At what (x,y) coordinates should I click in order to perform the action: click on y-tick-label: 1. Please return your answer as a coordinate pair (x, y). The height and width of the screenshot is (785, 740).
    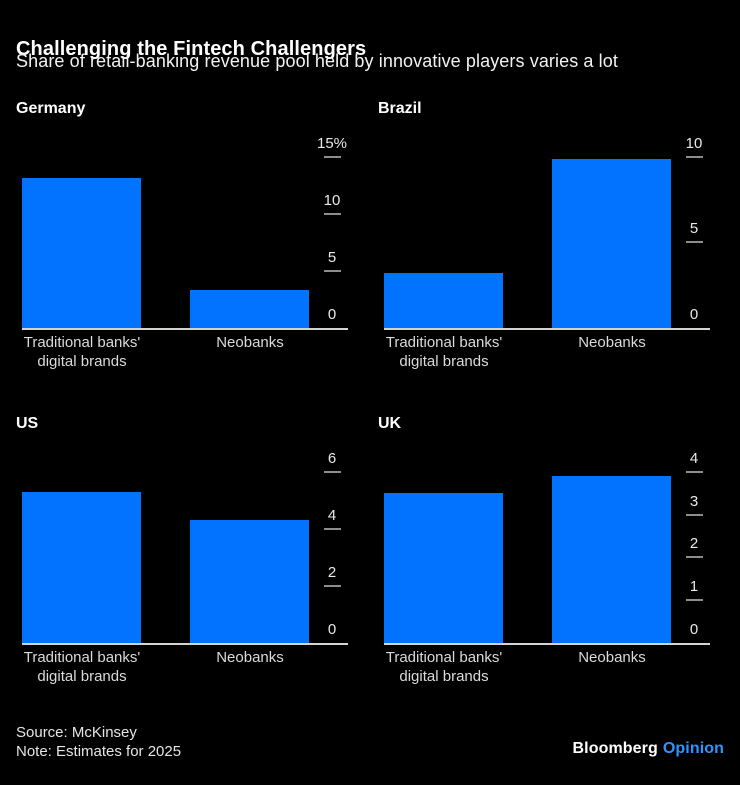
    Looking at the image, I should click on (694, 586).